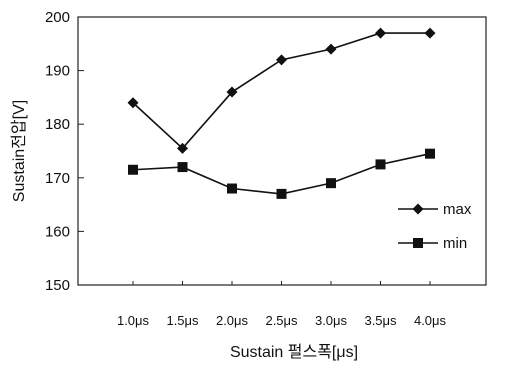  I want to click on legend-marker-min, so click(418, 243).